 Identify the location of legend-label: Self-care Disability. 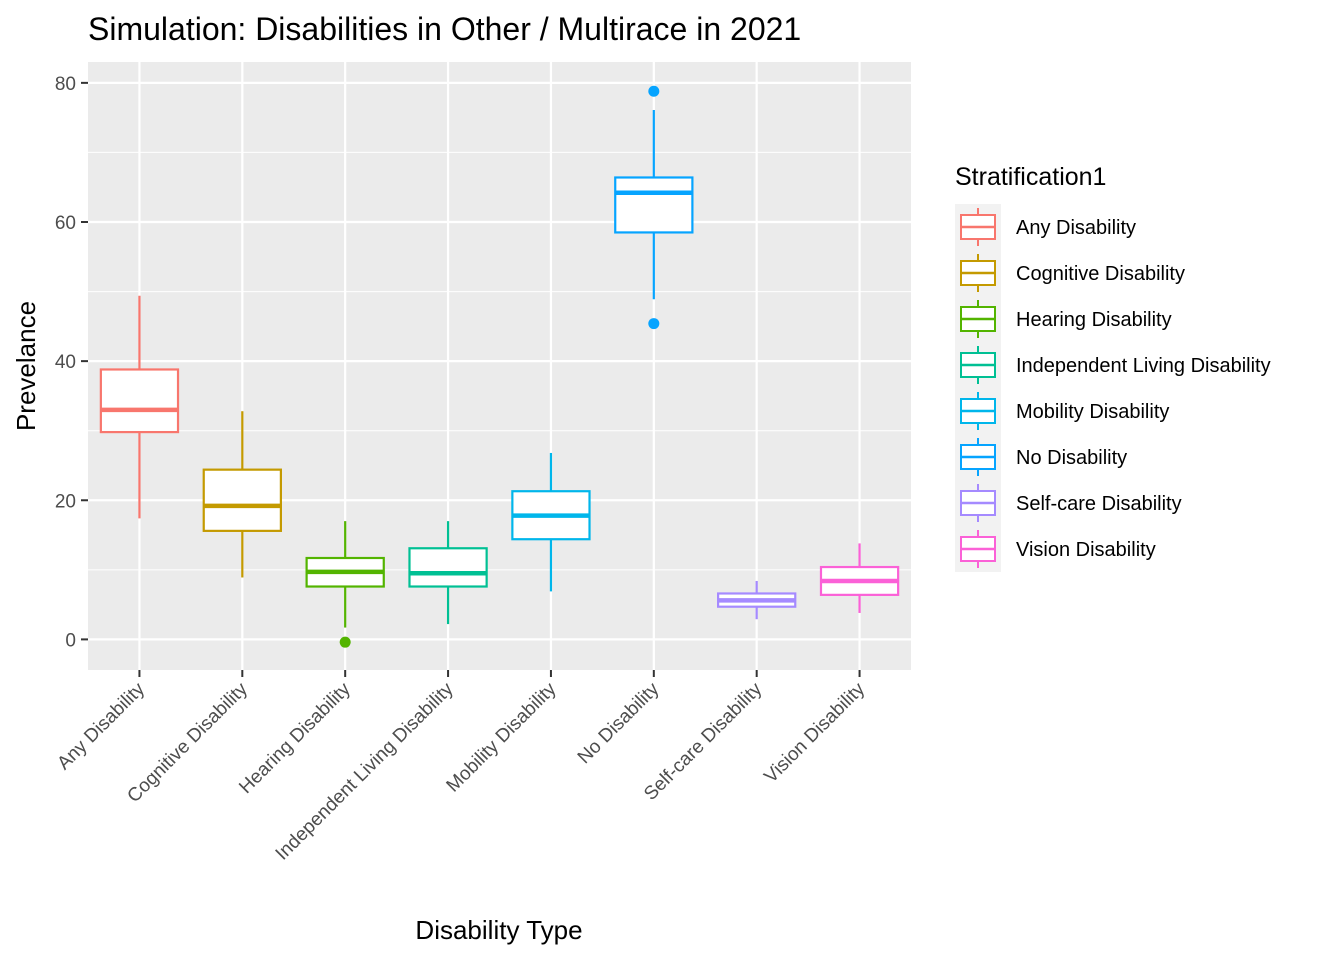
(1099, 504).